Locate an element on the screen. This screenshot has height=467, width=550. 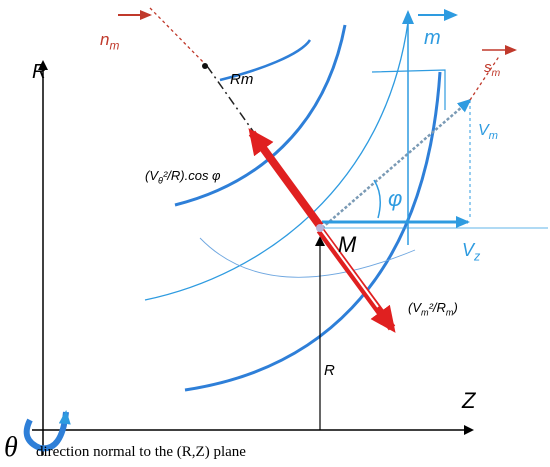
vz-label: Vz is located at coordinates (471, 252).